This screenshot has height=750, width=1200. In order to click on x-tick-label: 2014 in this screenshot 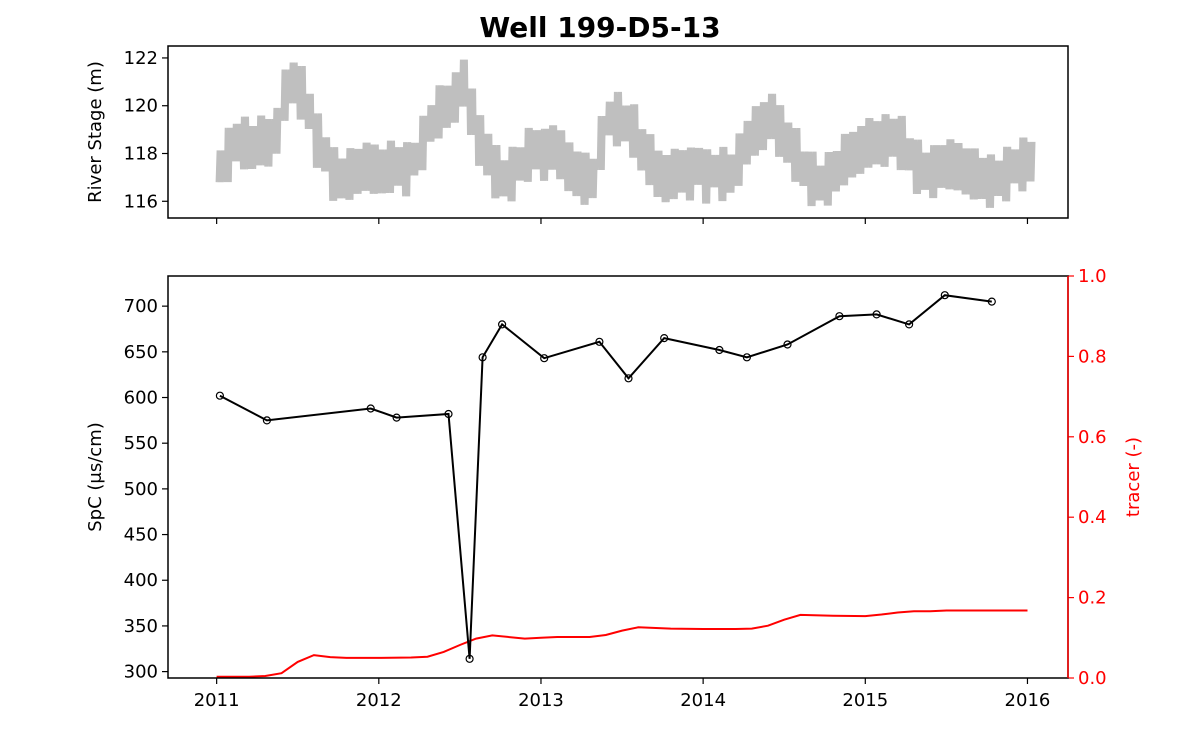, I will do `click(703, 700)`.